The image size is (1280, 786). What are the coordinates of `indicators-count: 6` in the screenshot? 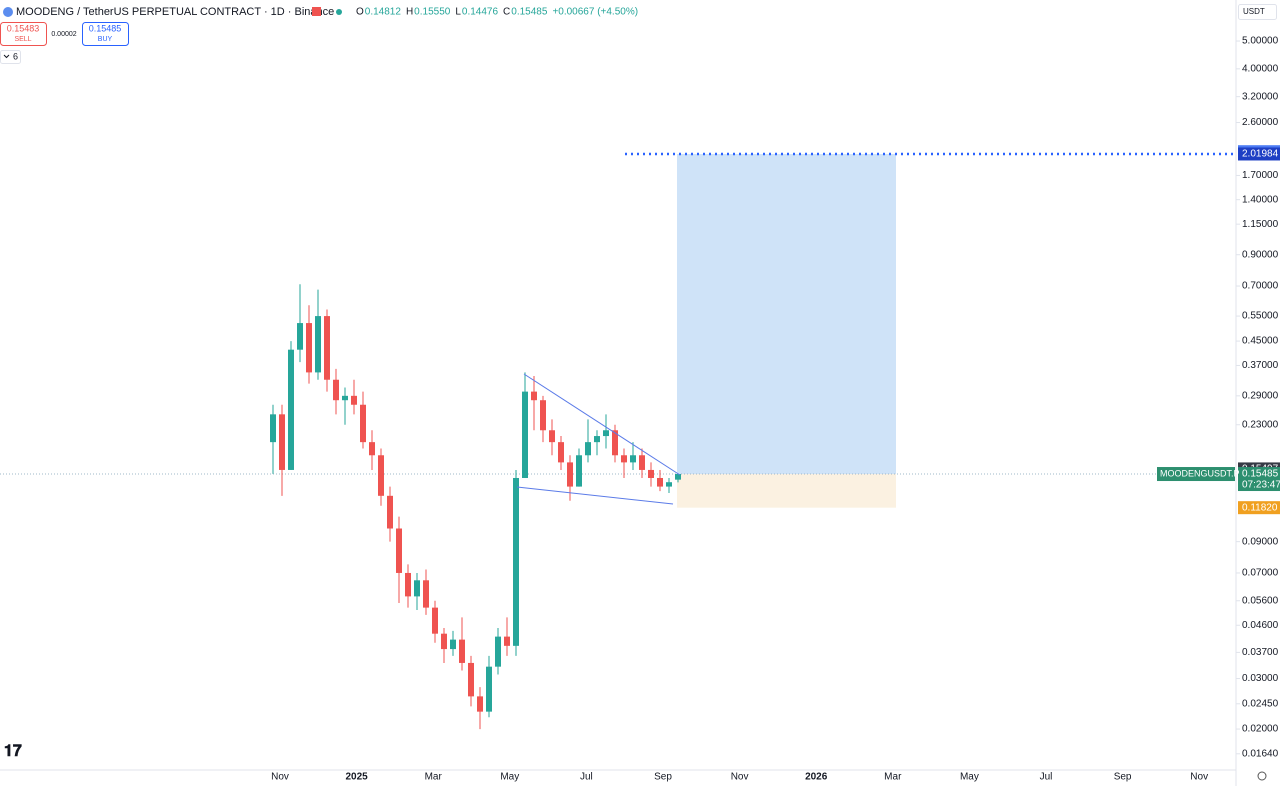 It's located at (15, 56).